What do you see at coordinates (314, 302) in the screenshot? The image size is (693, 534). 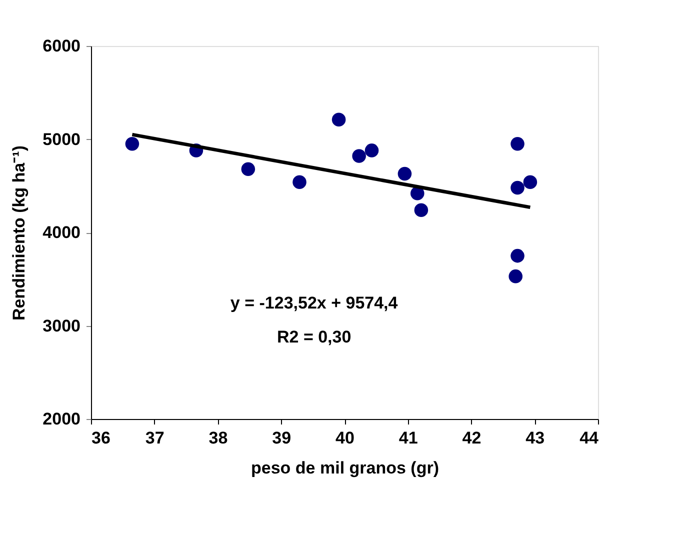 I see `annotation: y = -123,52x + 9574,4` at bounding box center [314, 302].